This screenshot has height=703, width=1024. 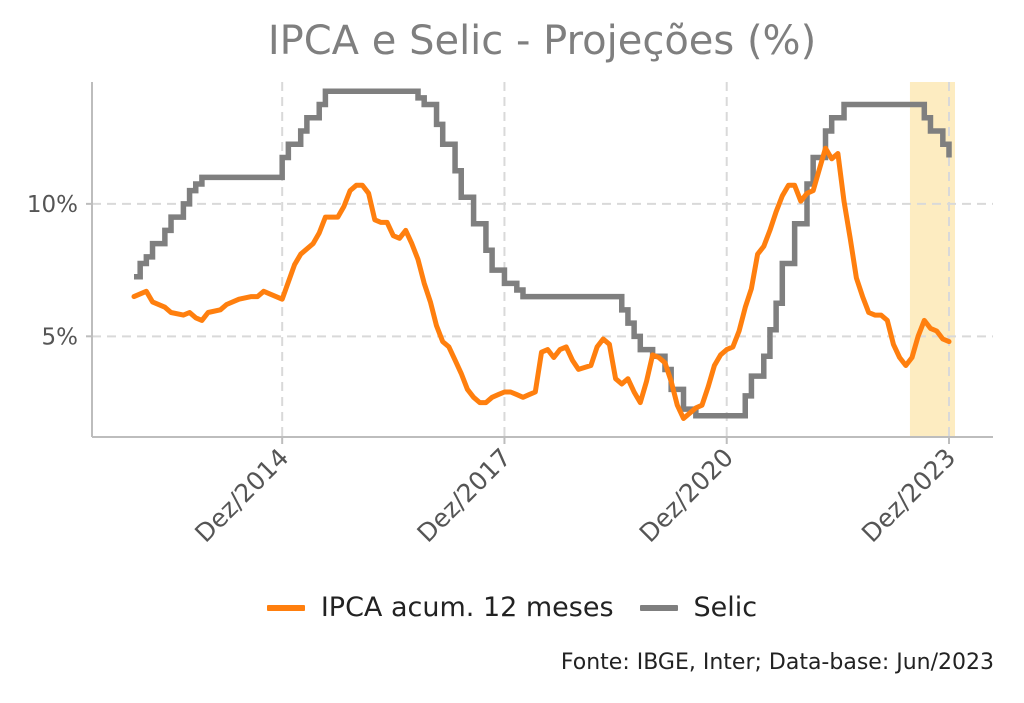 I want to click on legend-label-selic: Selic, so click(x=725, y=607).